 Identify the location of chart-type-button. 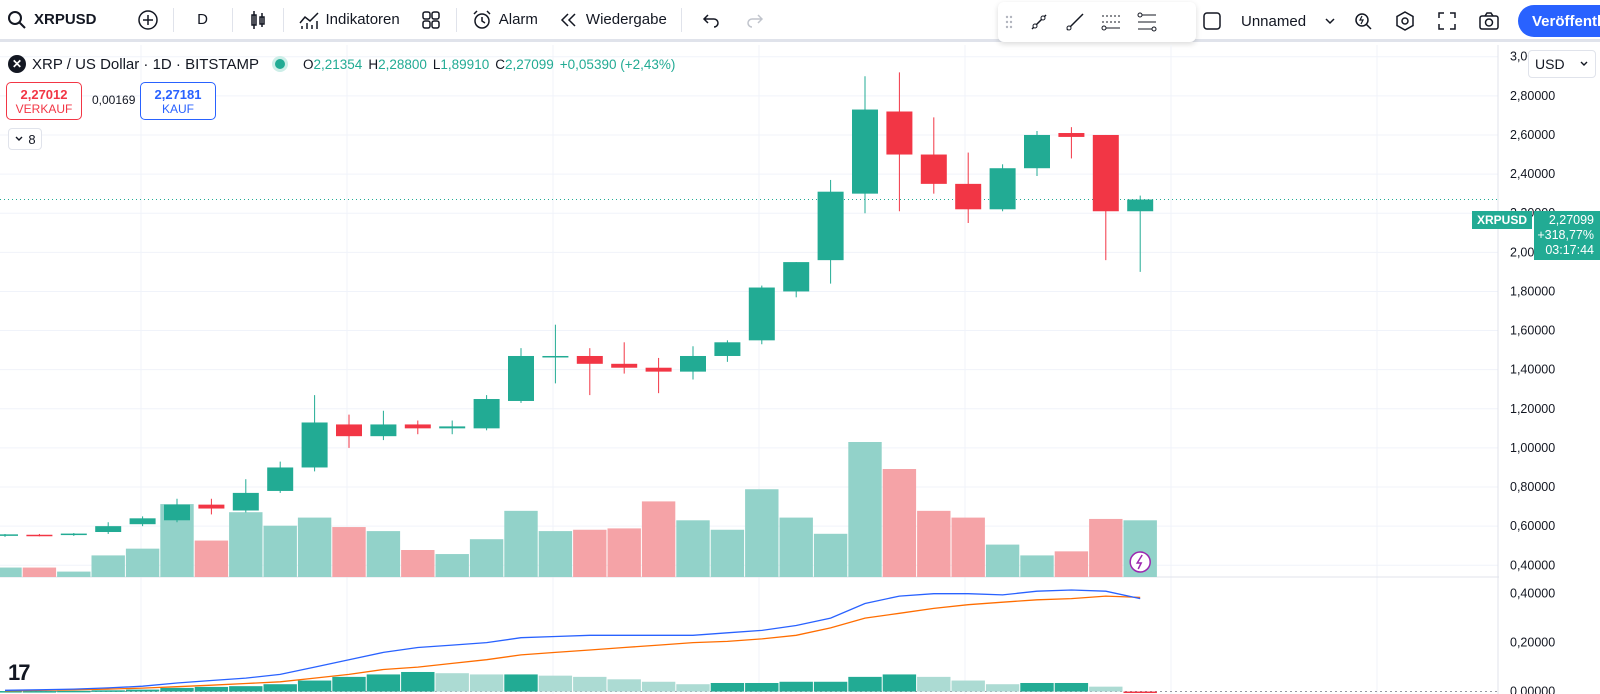
(258, 20).